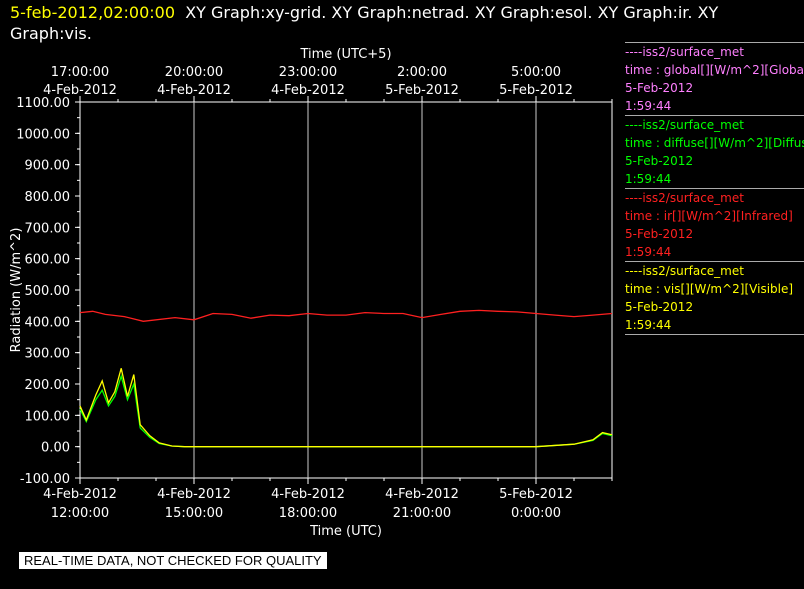  Describe the element at coordinates (80, 513) in the screenshot. I see `x-tick-time: 12:00:00` at that location.